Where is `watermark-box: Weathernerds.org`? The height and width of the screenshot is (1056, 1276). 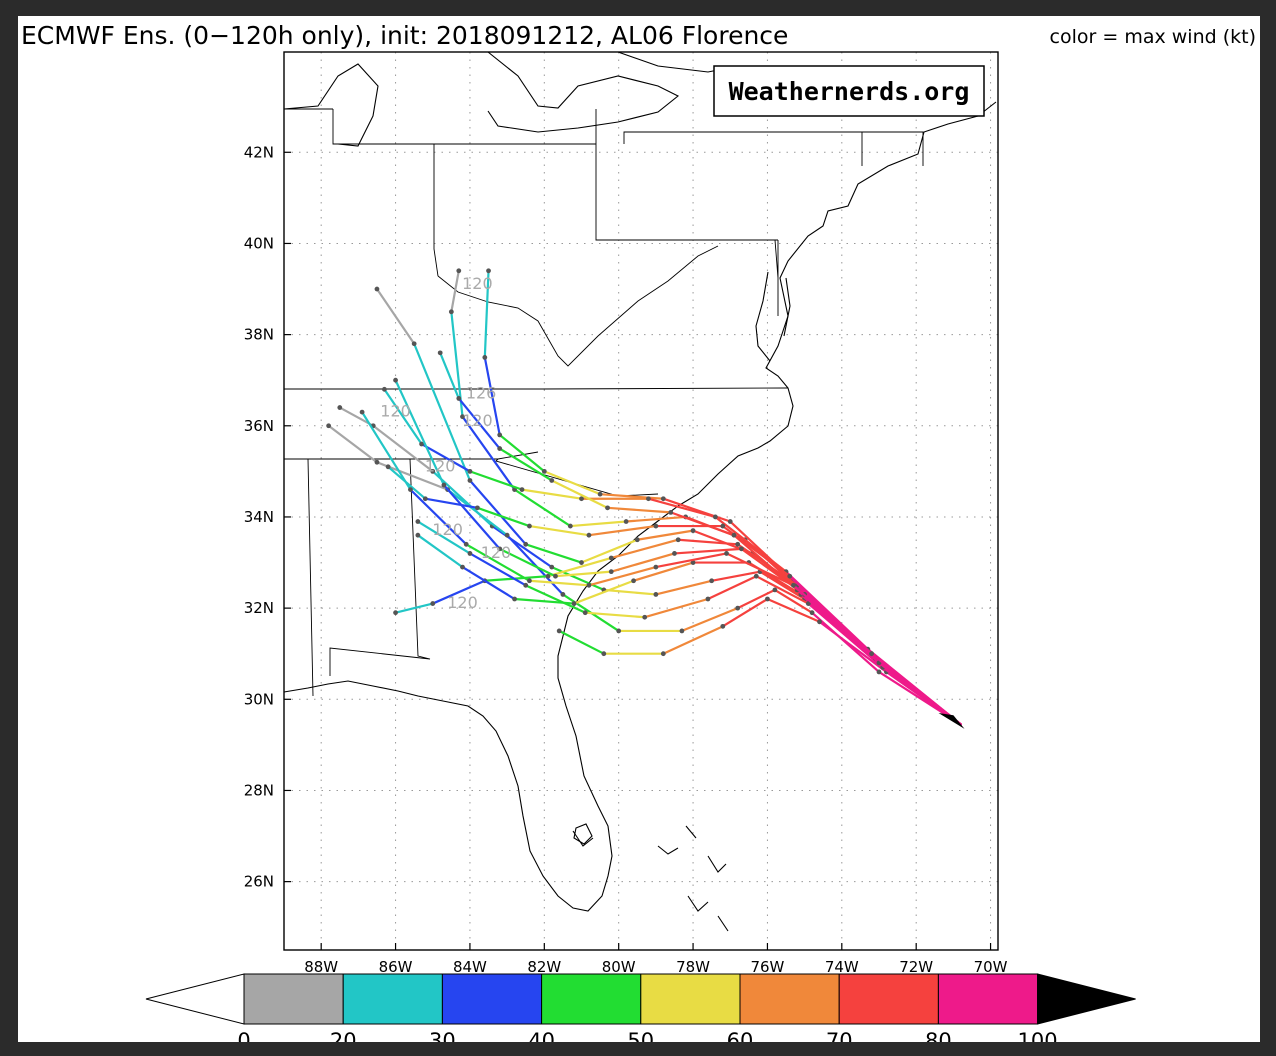 watermark-box: Weathernerds.org is located at coordinates (849, 91).